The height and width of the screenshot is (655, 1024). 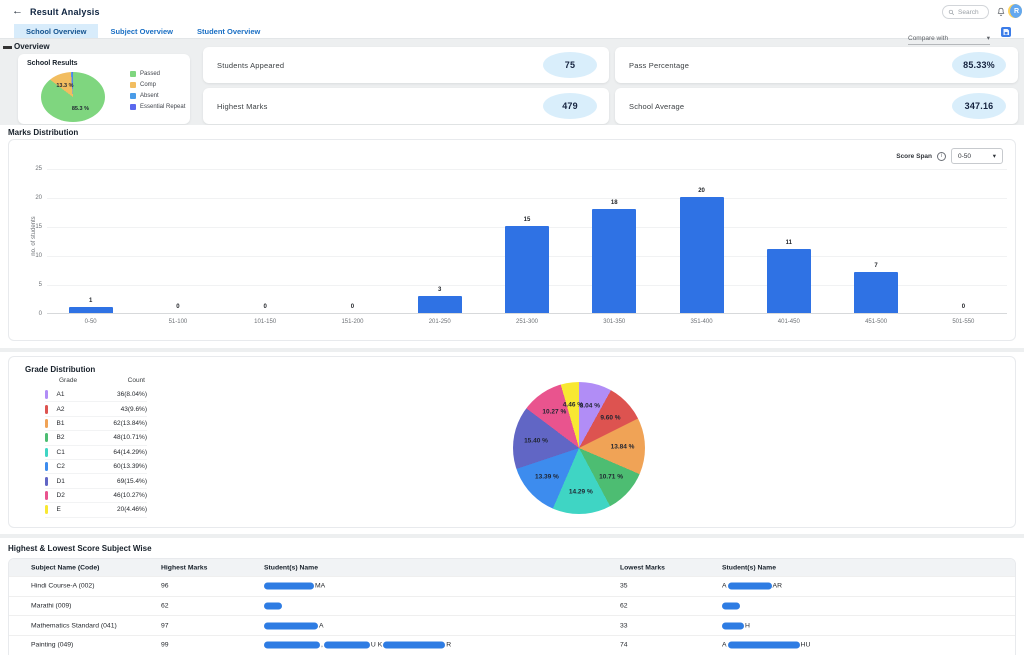 I want to click on marks-cell: 99, so click(x=165, y=645).